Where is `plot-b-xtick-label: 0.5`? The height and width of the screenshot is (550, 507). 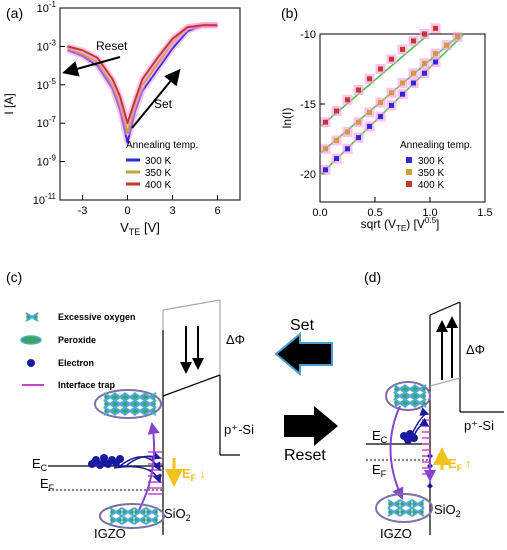
plot-b-xtick-label: 0.5 is located at coordinates (374, 213).